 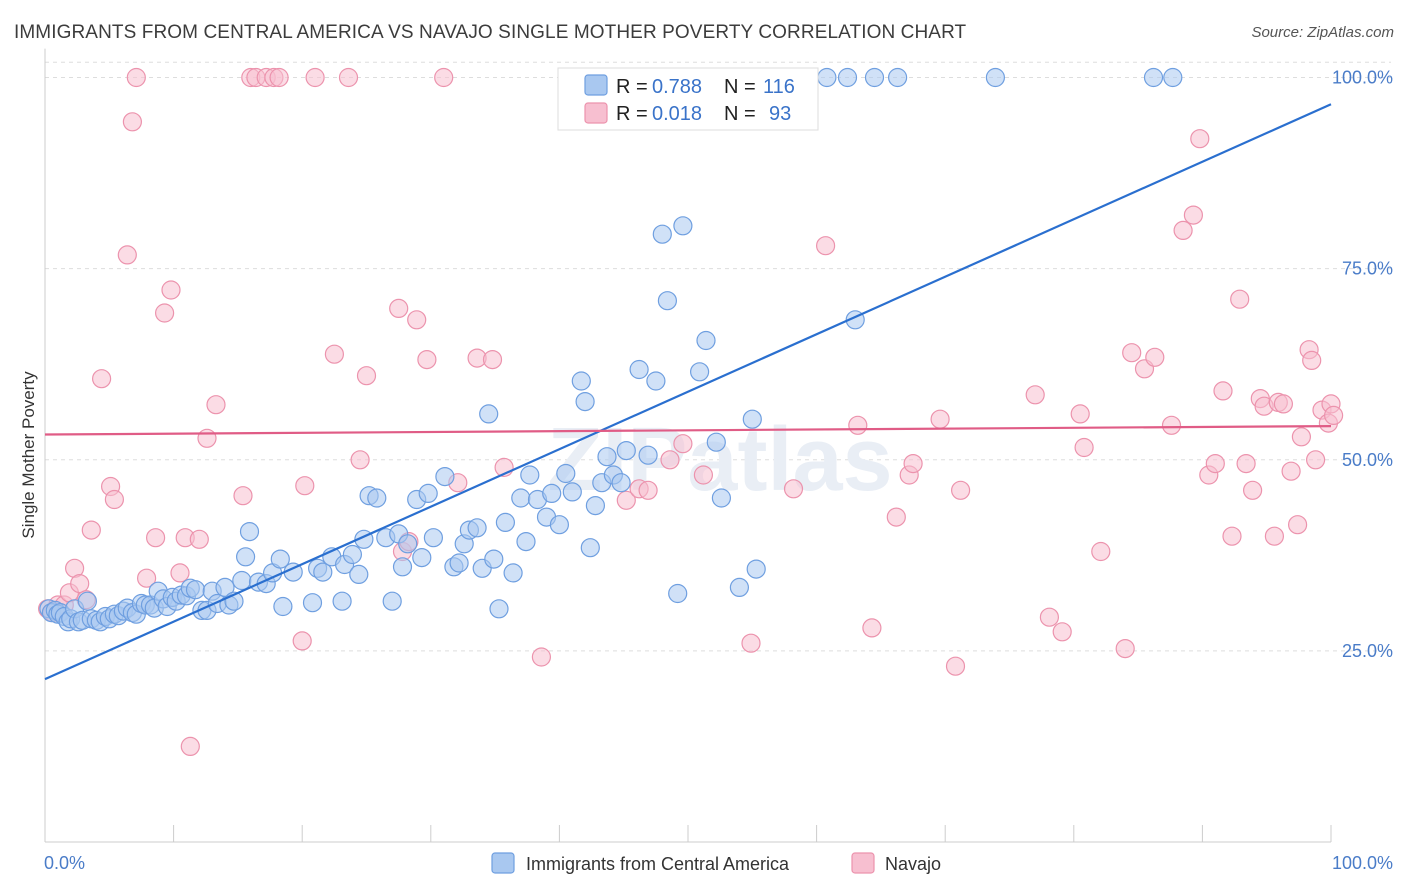 I want to click on series-legend-swatch-blue, so click(x=503, y=863).